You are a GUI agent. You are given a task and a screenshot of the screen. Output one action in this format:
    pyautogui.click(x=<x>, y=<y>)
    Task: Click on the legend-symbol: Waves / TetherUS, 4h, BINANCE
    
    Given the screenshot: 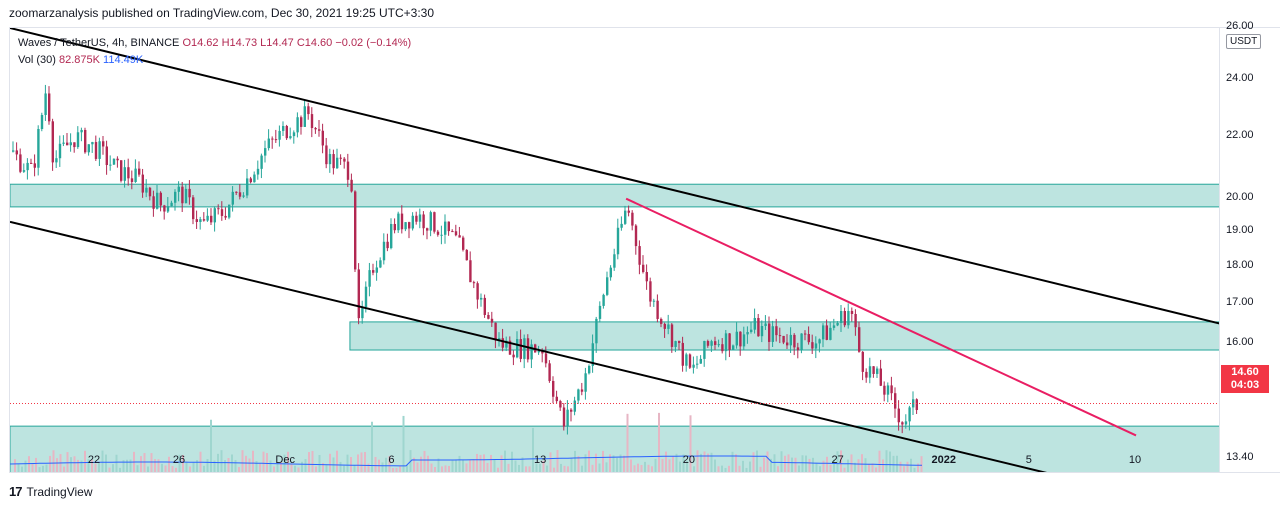 What is the action you would take?
    pyautogui.click(x=99, y=43)
    